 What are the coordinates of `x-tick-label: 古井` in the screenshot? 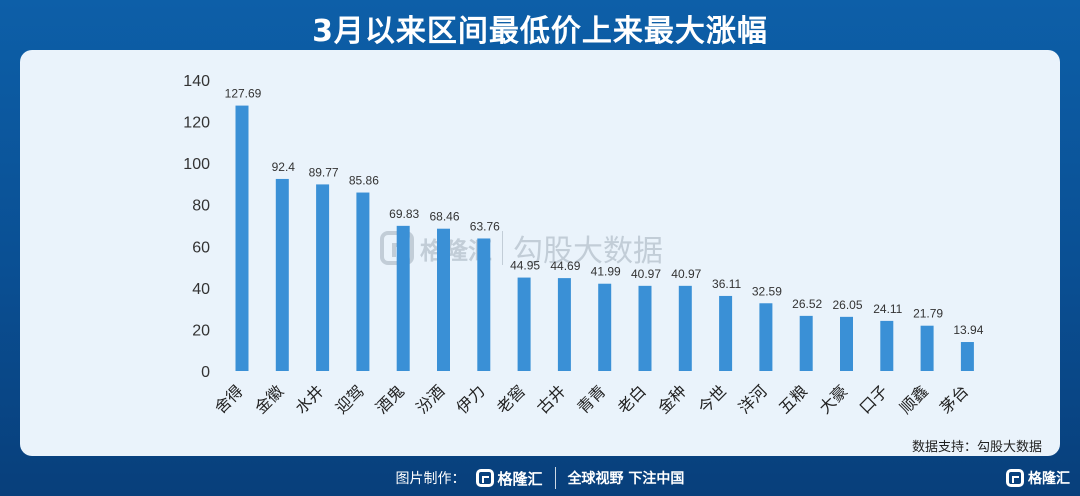 It's located at (551, 399).